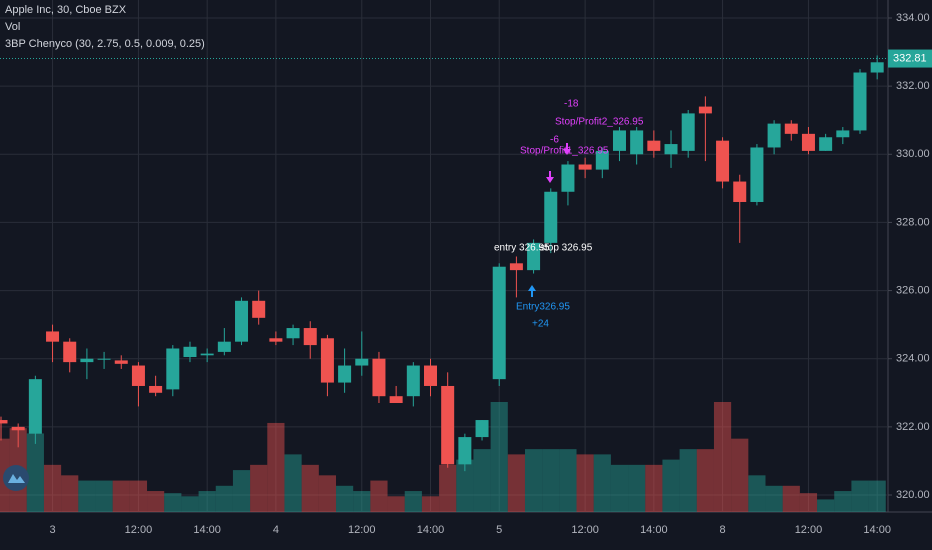 Image resolution: width=932 pixels, height=550 pixels. I want to click on annotation: -18, so click(571, 104).